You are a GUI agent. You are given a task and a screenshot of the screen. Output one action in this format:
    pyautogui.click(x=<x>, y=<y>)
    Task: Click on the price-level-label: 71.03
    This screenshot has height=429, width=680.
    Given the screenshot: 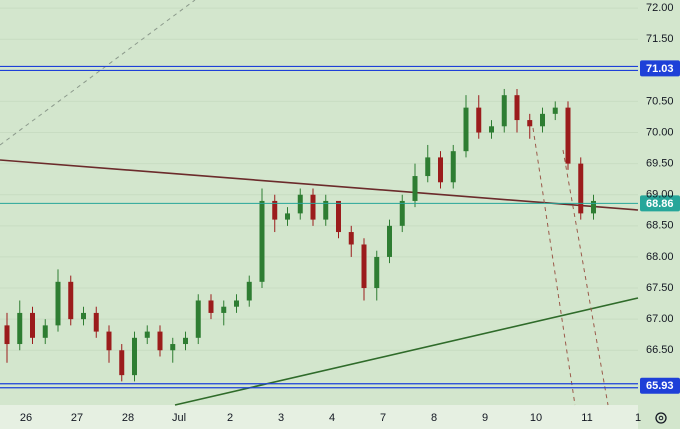 What is the action you would take?
    pyautogui.click(x=660, y=69)
    